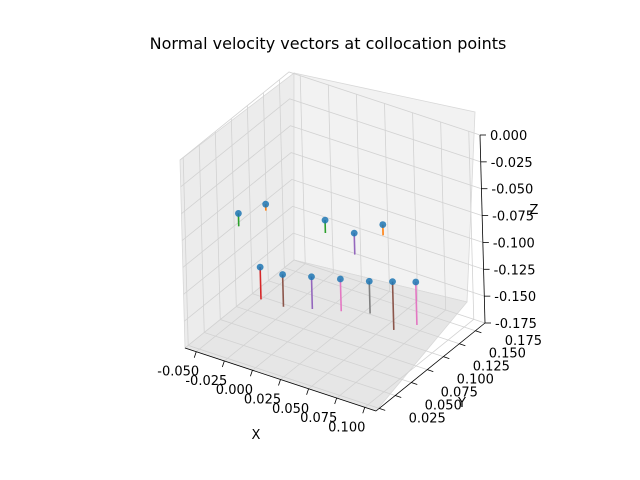 Image resolution: width=640 pixels, height=480 pixels. Describe the element at coordinates (318, 418) in the screenshot. I see `x-tick-label: 0.075` at that location.